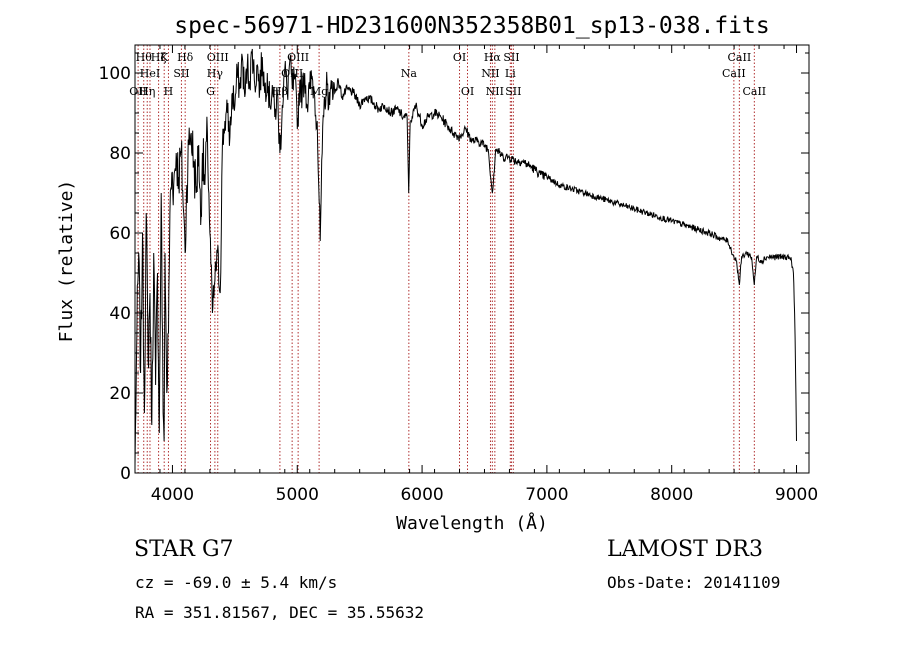 Image resolution: width=900 pixels, height=649 pixels. I want to click on line-marker-label: Na, so click(409, 73).